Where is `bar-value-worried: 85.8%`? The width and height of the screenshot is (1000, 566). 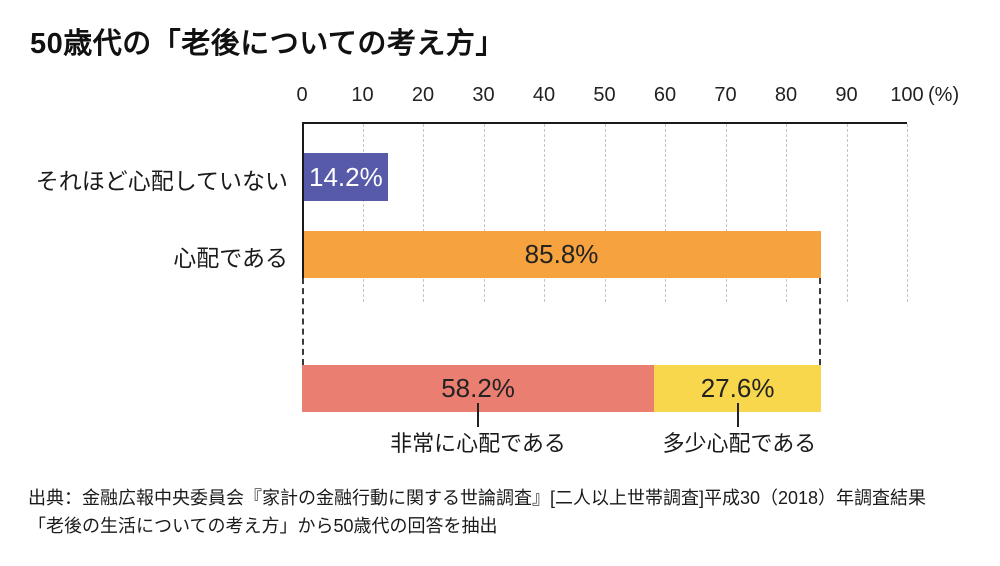 bar-value-worried: 85.8% is located at coordinates (561, 254).